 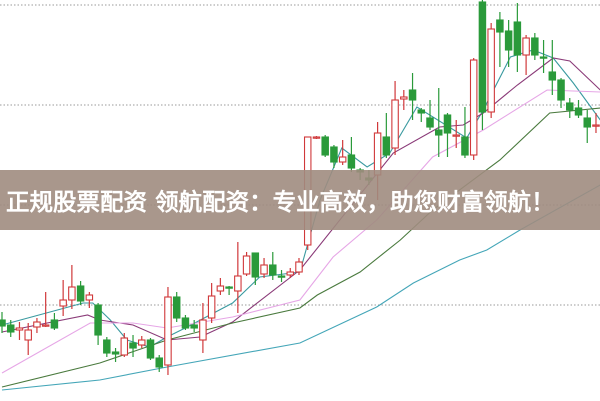 I want to click on banner-text: 正规股票配资 领航配资：专业高效，助您财富领航！, so click(x=280, y=202).